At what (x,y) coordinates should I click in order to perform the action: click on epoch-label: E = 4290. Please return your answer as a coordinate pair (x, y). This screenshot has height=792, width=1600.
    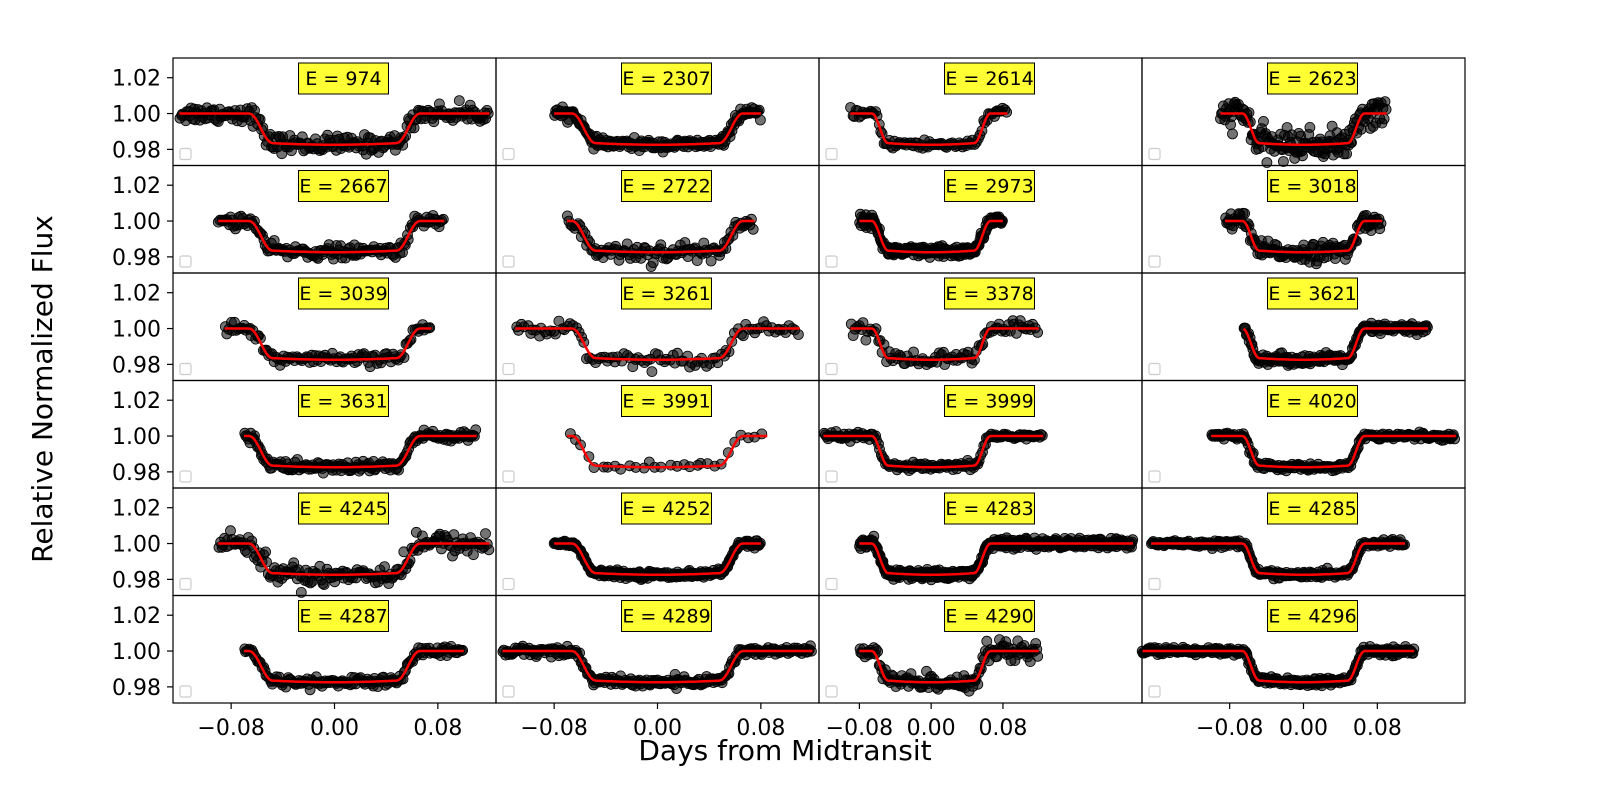
    Looking at the image, I should click on (989, 617).